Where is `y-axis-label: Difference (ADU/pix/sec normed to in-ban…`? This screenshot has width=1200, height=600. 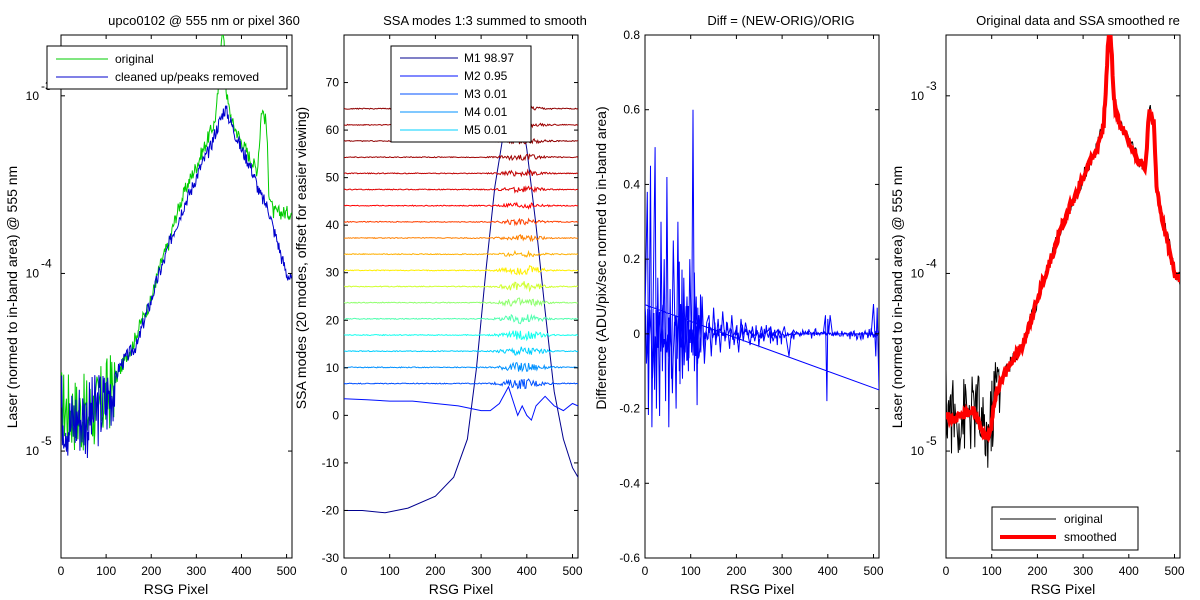 y-axis-label: Difference (ADU/pix/sec normed to in-ban… is located at coordinates (601, 257).